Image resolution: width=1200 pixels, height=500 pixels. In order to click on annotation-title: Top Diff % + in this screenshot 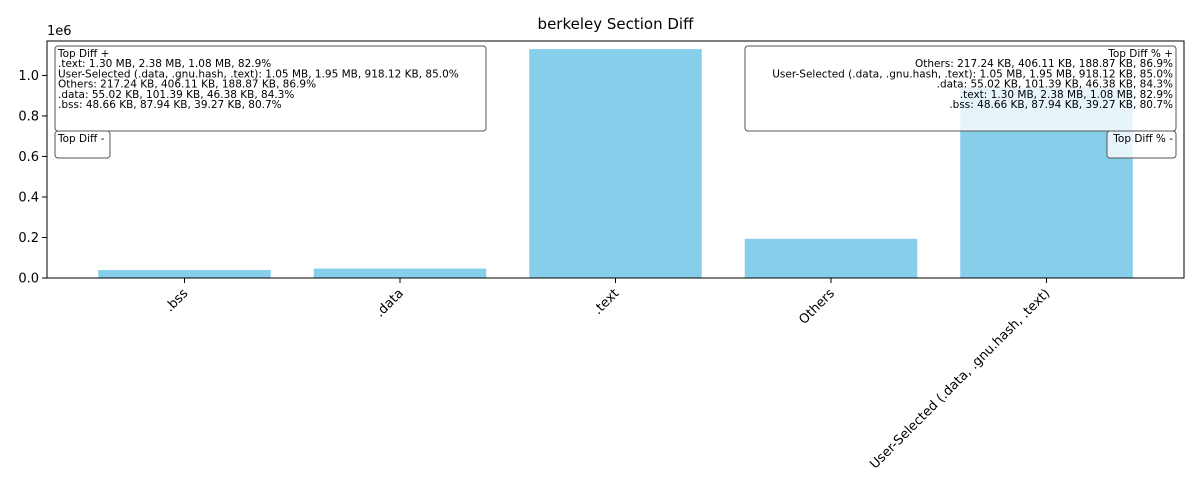, I will do `click(1140, 54)`.